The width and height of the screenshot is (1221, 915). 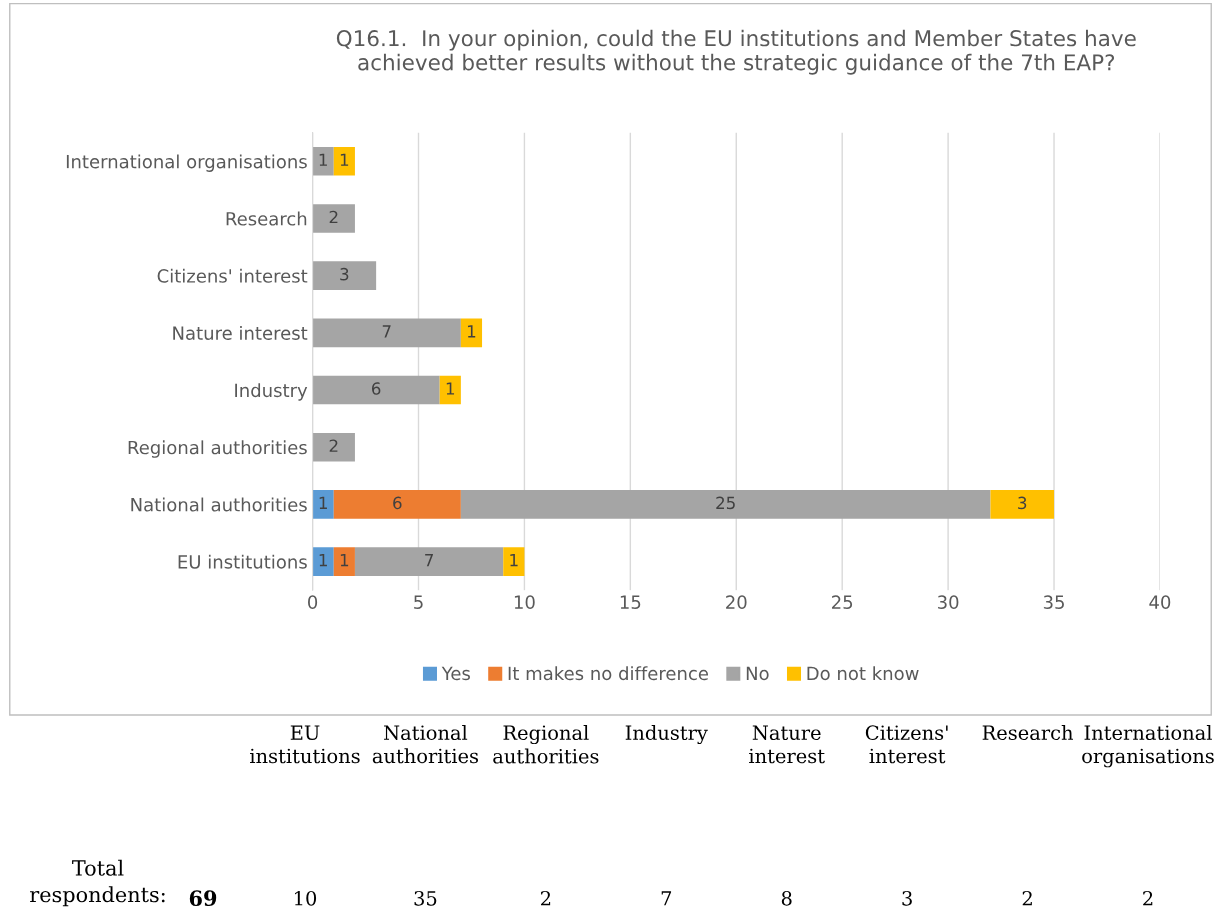 What do you see at coordinates (1148, 746) in the screenshot?
I see `category-label: International organisations` at bounding box center [1148, 746].